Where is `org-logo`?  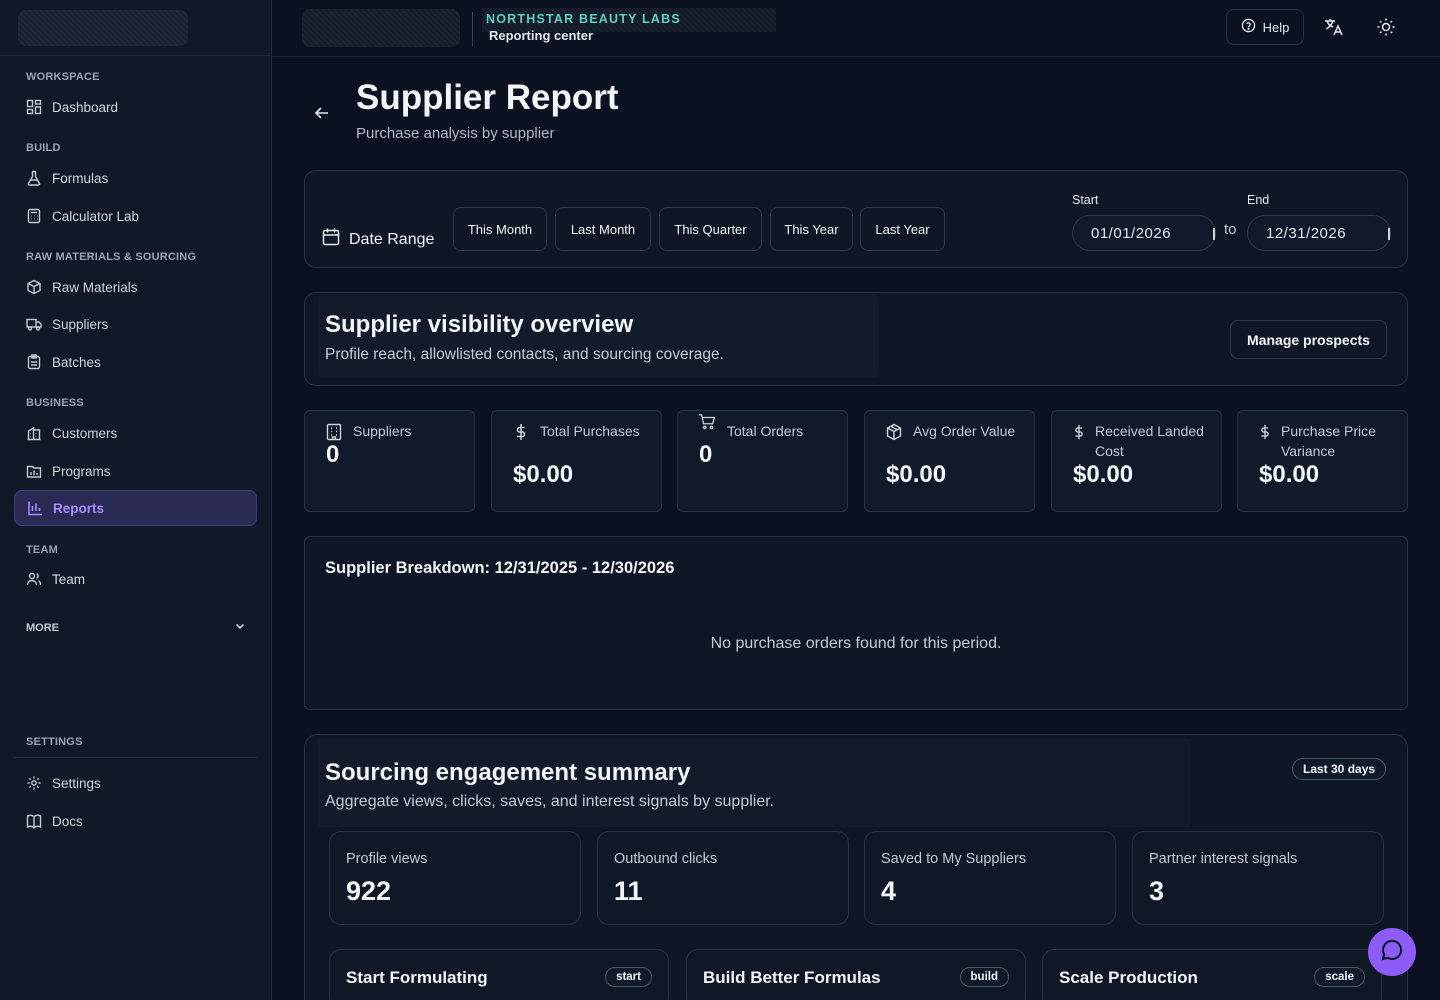
org-logo is located at coordinates (381, 28).